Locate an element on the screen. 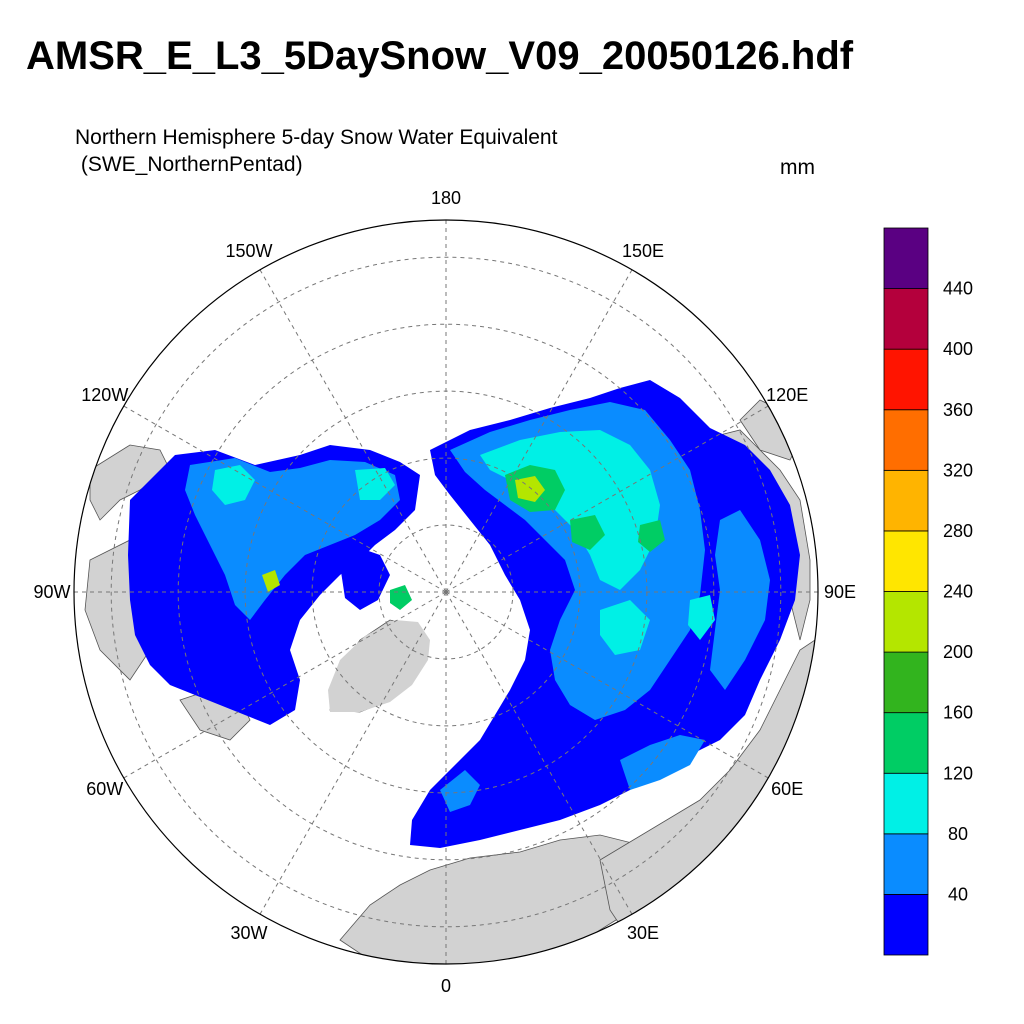 The width and height of the screenshot is (1024, 1024). colorbar-label: 200 is located at coordinates (958, 652).